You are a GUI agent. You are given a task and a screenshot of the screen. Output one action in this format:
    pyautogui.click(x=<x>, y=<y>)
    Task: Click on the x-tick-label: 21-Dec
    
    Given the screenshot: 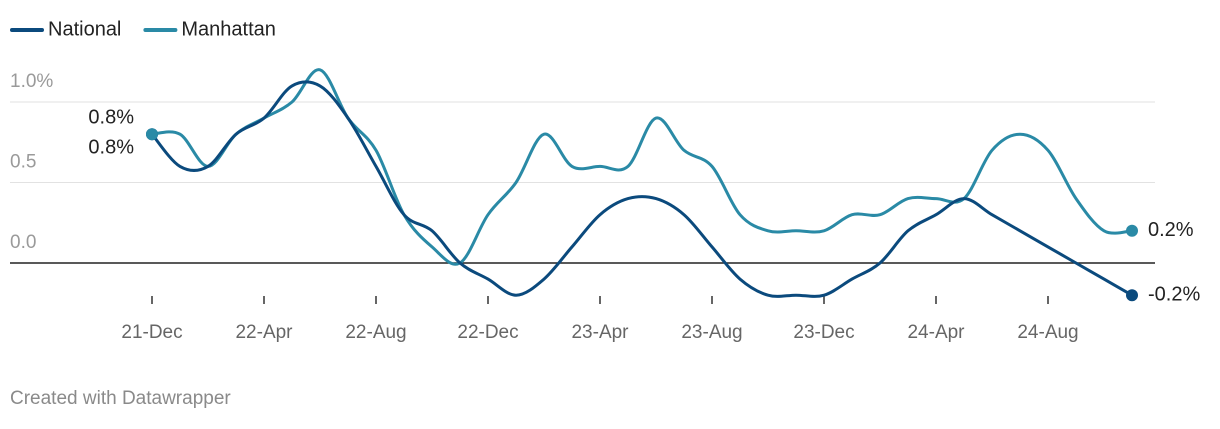 What is the action you would take?
    pyautogui.click(x=151, y=332)
    